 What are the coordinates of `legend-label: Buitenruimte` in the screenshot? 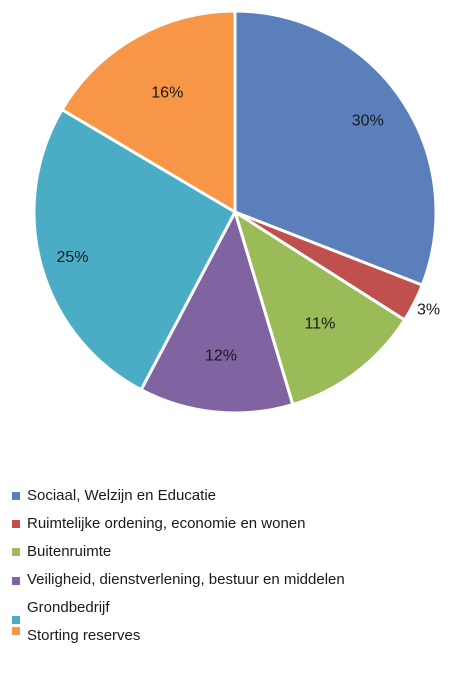 It's located at (69, 551).